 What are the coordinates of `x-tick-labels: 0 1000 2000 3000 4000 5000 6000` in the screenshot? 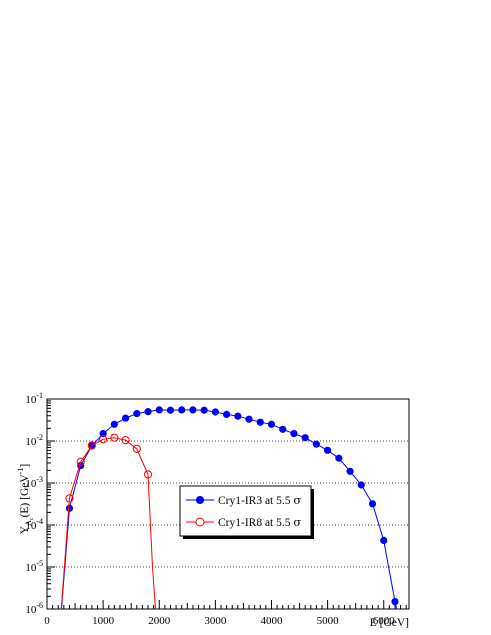 It's located at (219, 621).